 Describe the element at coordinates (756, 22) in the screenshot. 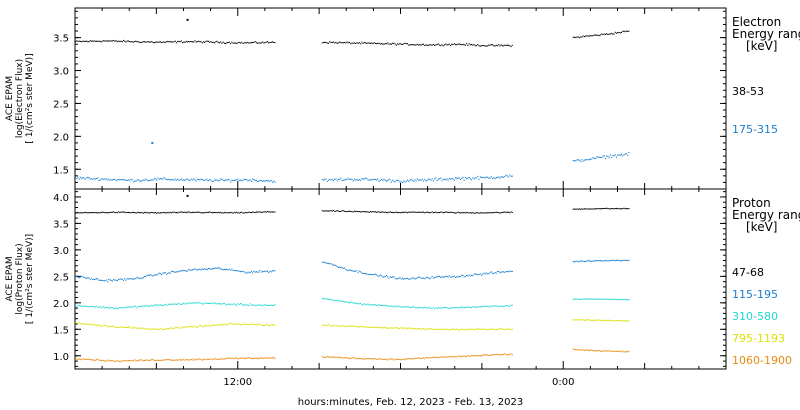

I see `legend-title-line: Electron` at that location.